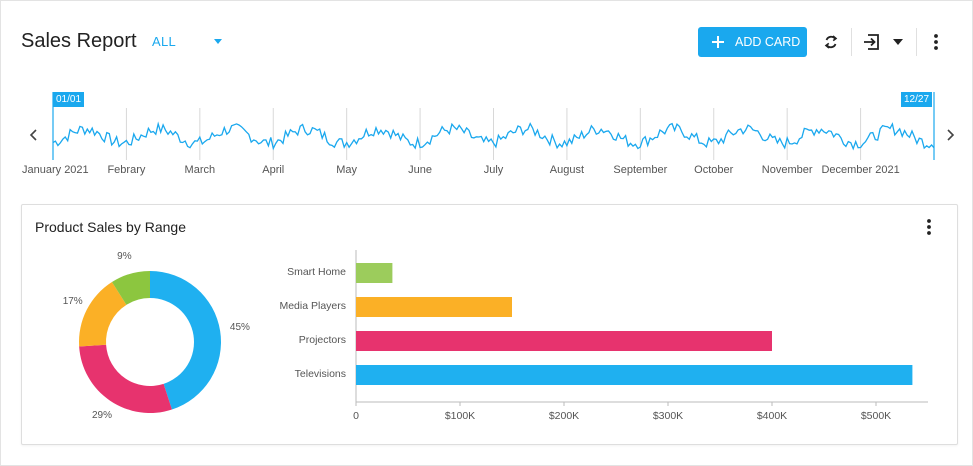  I want to click on refresh-icon, so click(831, 42).